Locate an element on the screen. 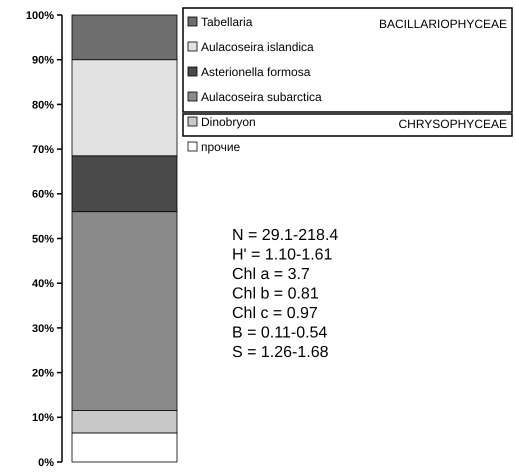 This screenshot has height=472, width=515. legend-label: Asterionella formosa is located at coordinates (256, 72).